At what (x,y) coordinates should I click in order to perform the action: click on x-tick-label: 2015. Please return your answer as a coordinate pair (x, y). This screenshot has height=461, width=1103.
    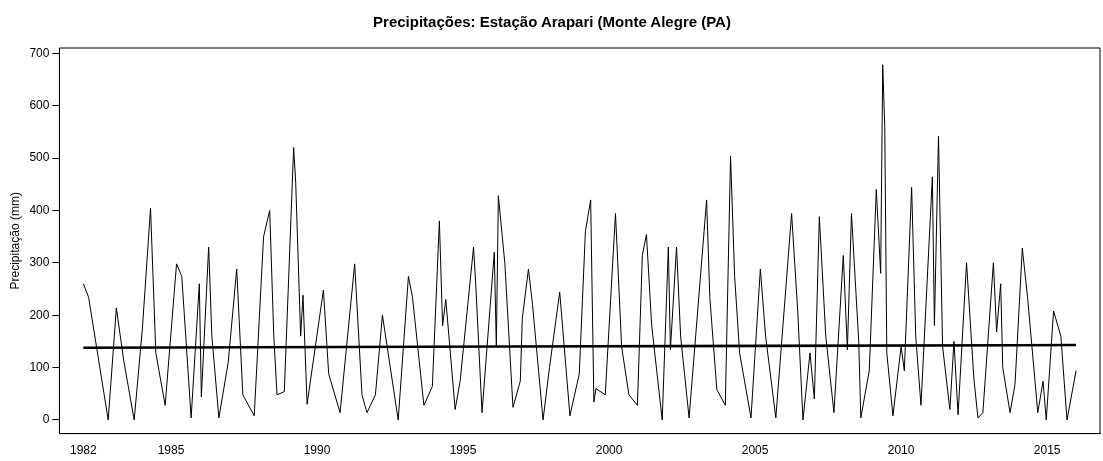
    Looking at the image, I should click on (1047, 450).